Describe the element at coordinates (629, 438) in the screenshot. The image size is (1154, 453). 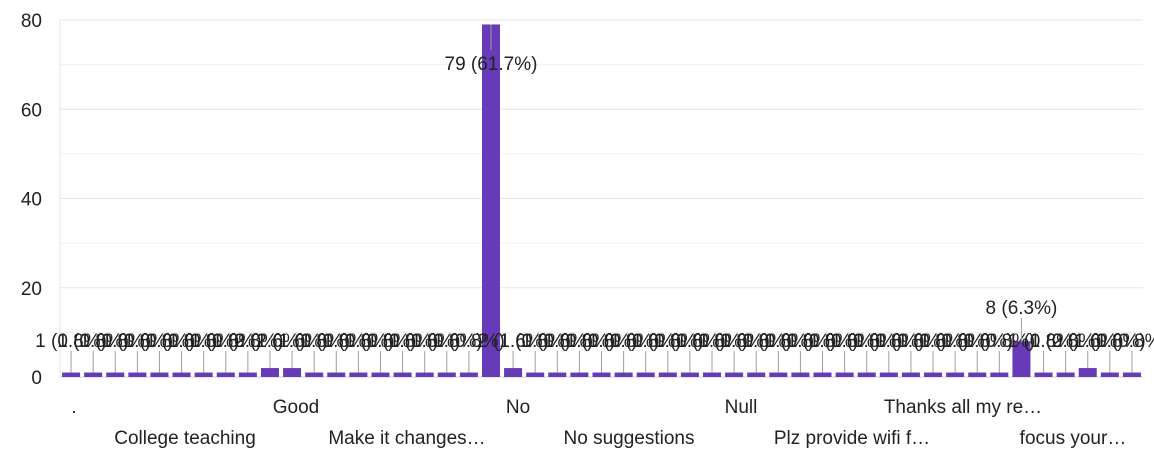
I see `x-tick-label: No suggestions` at that location.